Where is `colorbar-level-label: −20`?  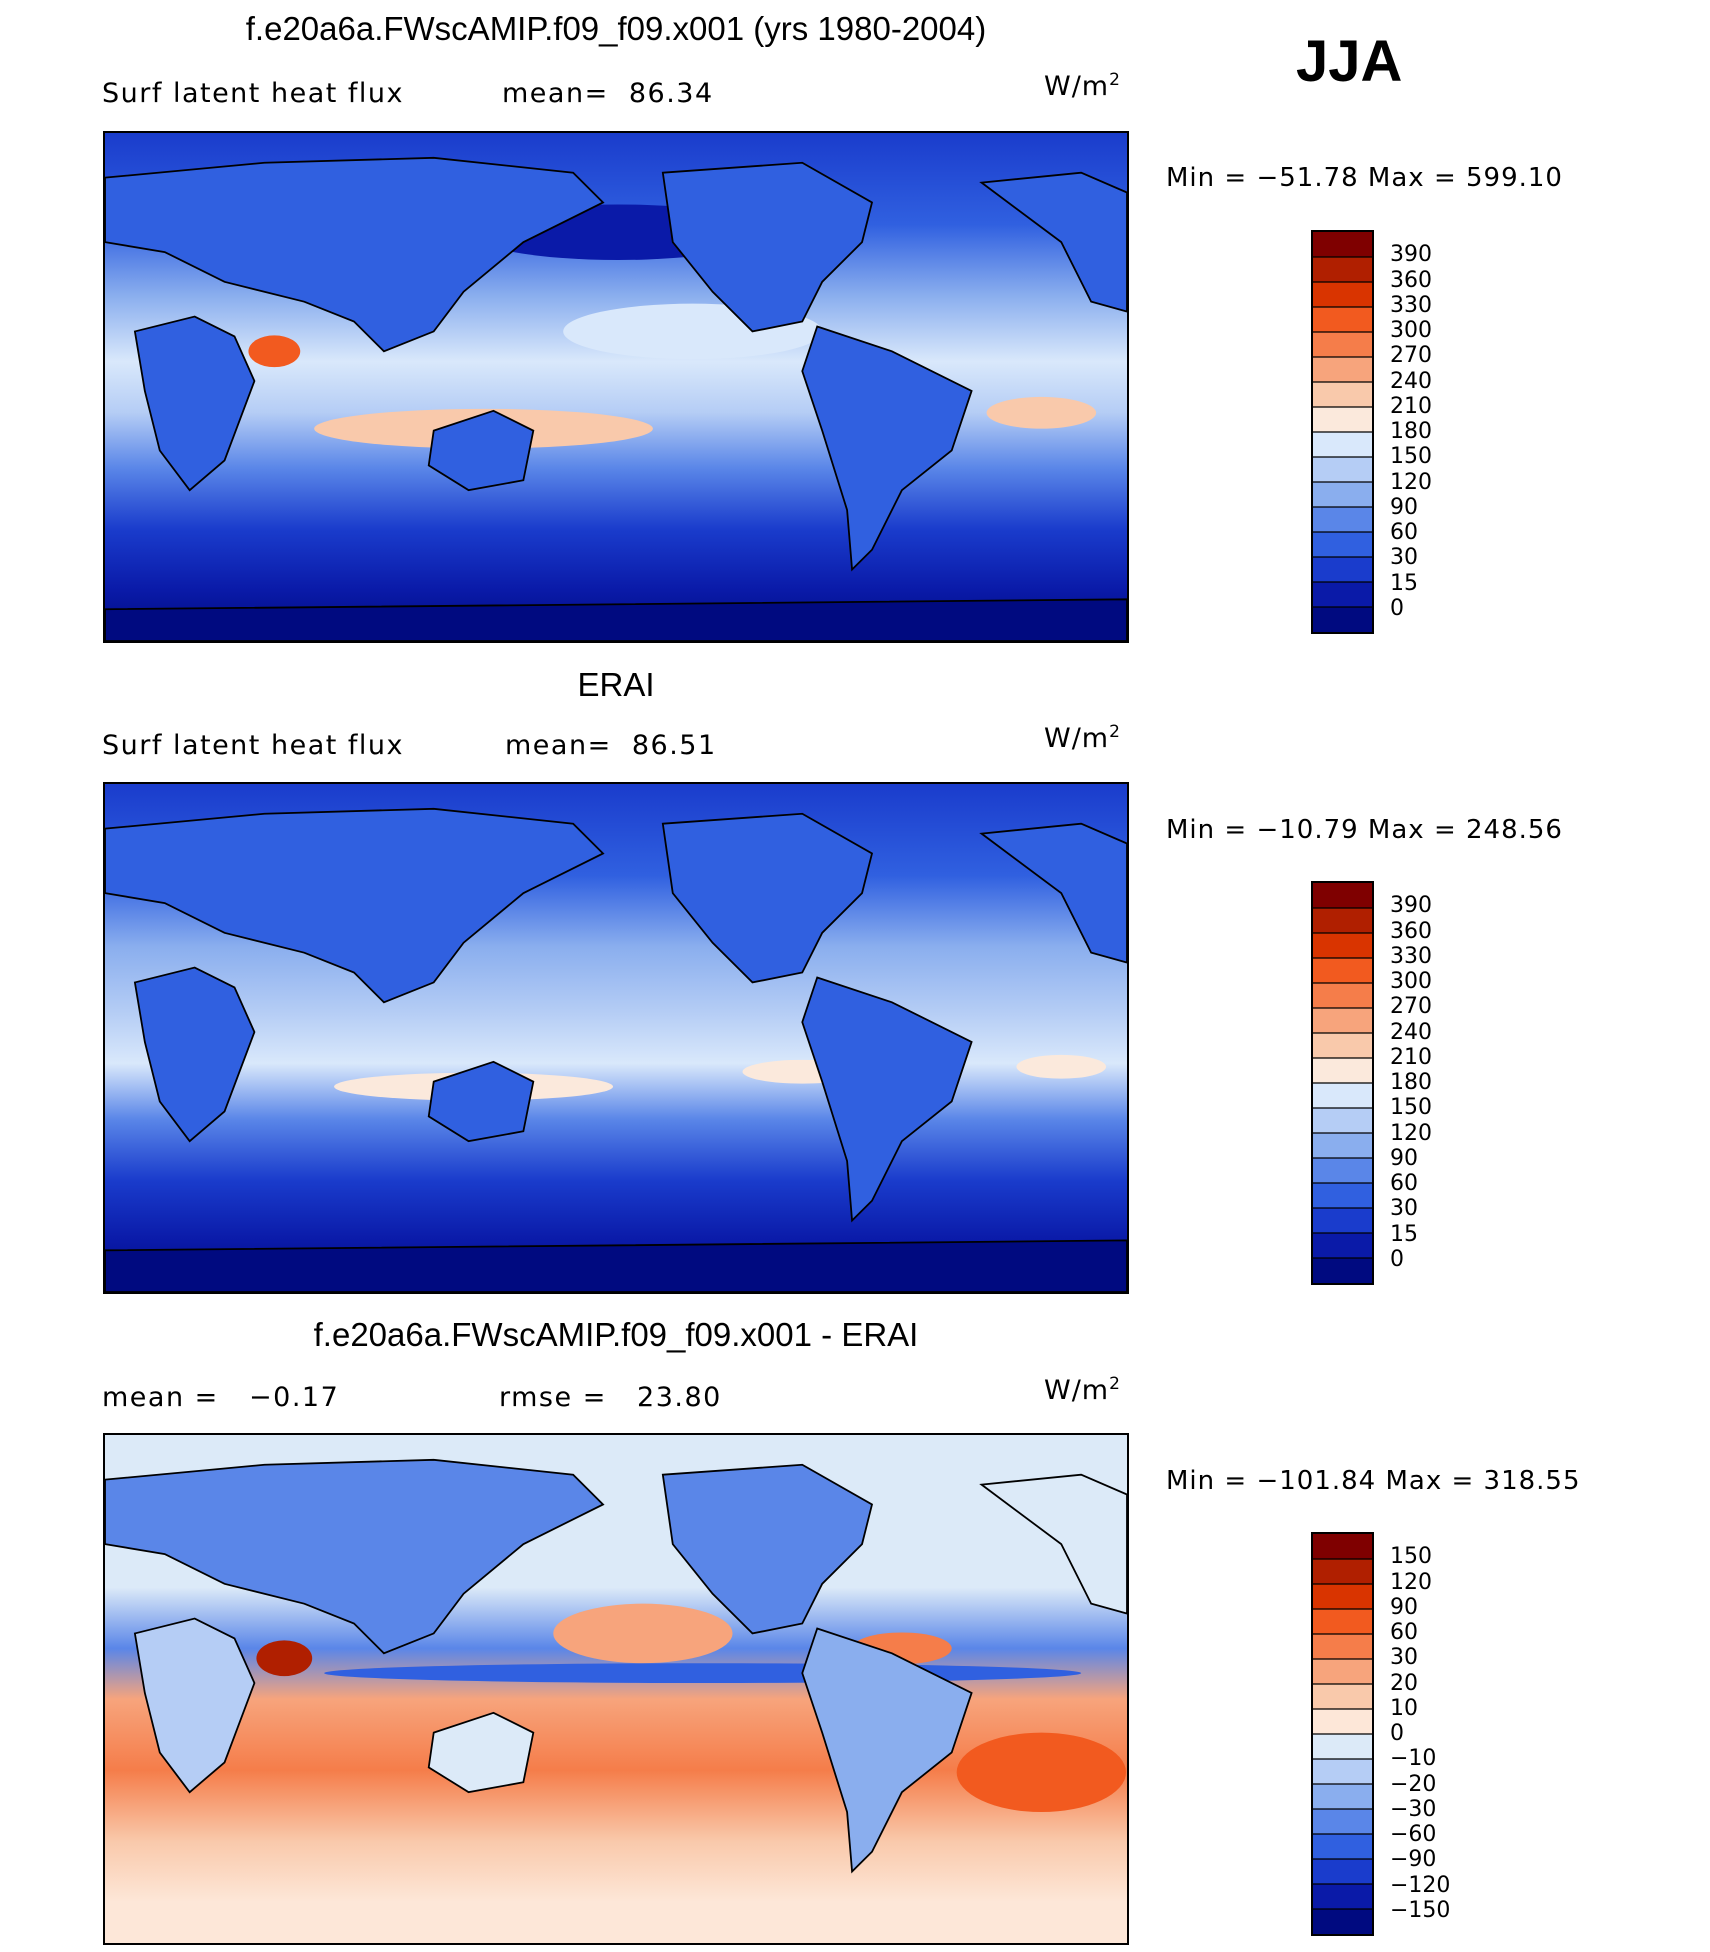 colorbar-level-label: −20 is located at coordinates (1413, 1784).